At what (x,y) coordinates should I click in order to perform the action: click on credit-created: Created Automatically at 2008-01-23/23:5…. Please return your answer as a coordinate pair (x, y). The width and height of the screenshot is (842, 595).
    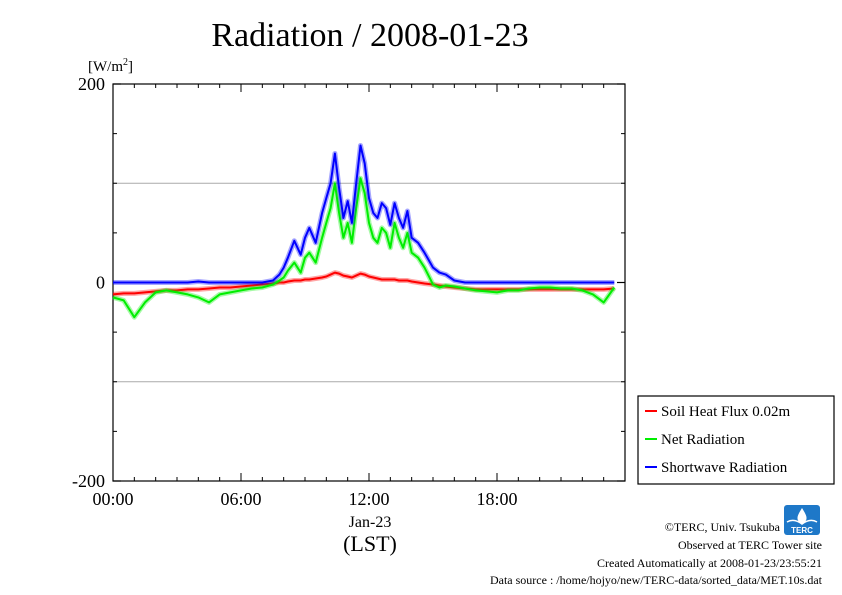
    Looking at the image, I should click on (709, 563).